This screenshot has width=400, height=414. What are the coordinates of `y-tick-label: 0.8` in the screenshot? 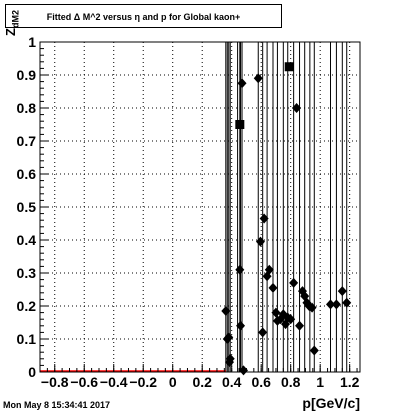 It's located at (27, 108).